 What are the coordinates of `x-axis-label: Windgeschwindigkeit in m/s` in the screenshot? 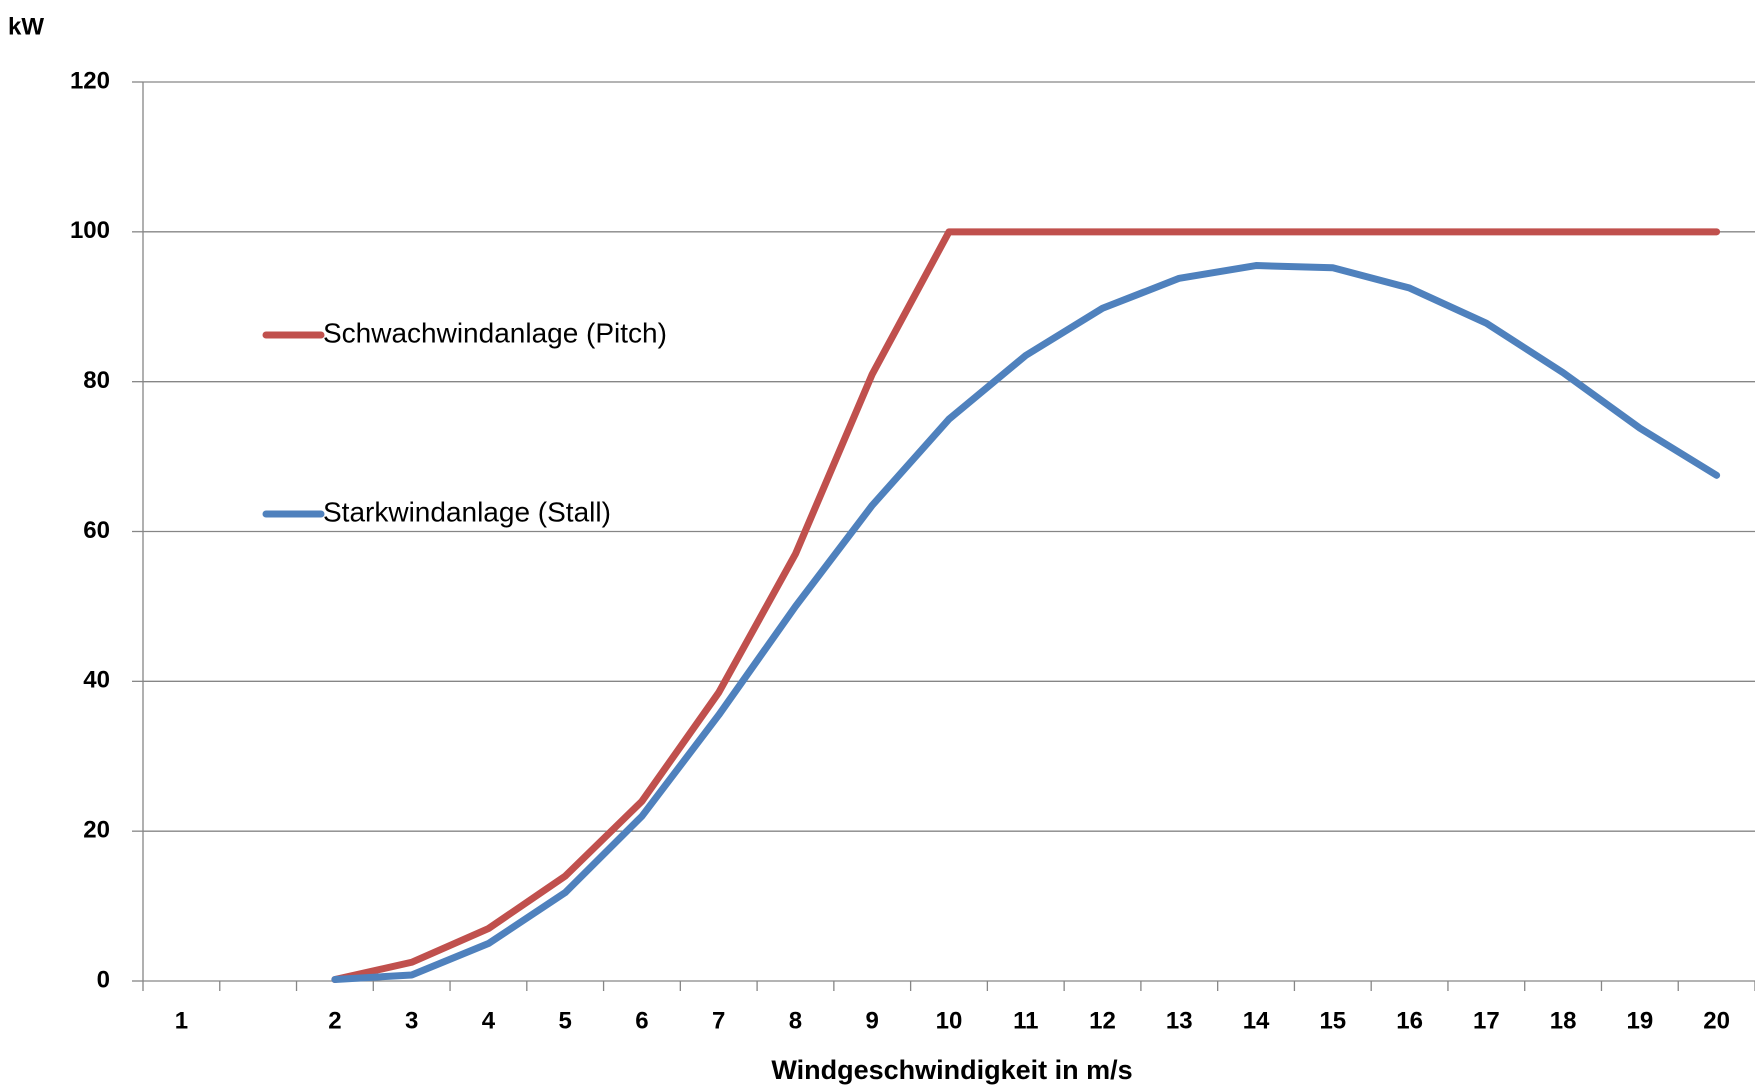 It's located at (951, 1070).